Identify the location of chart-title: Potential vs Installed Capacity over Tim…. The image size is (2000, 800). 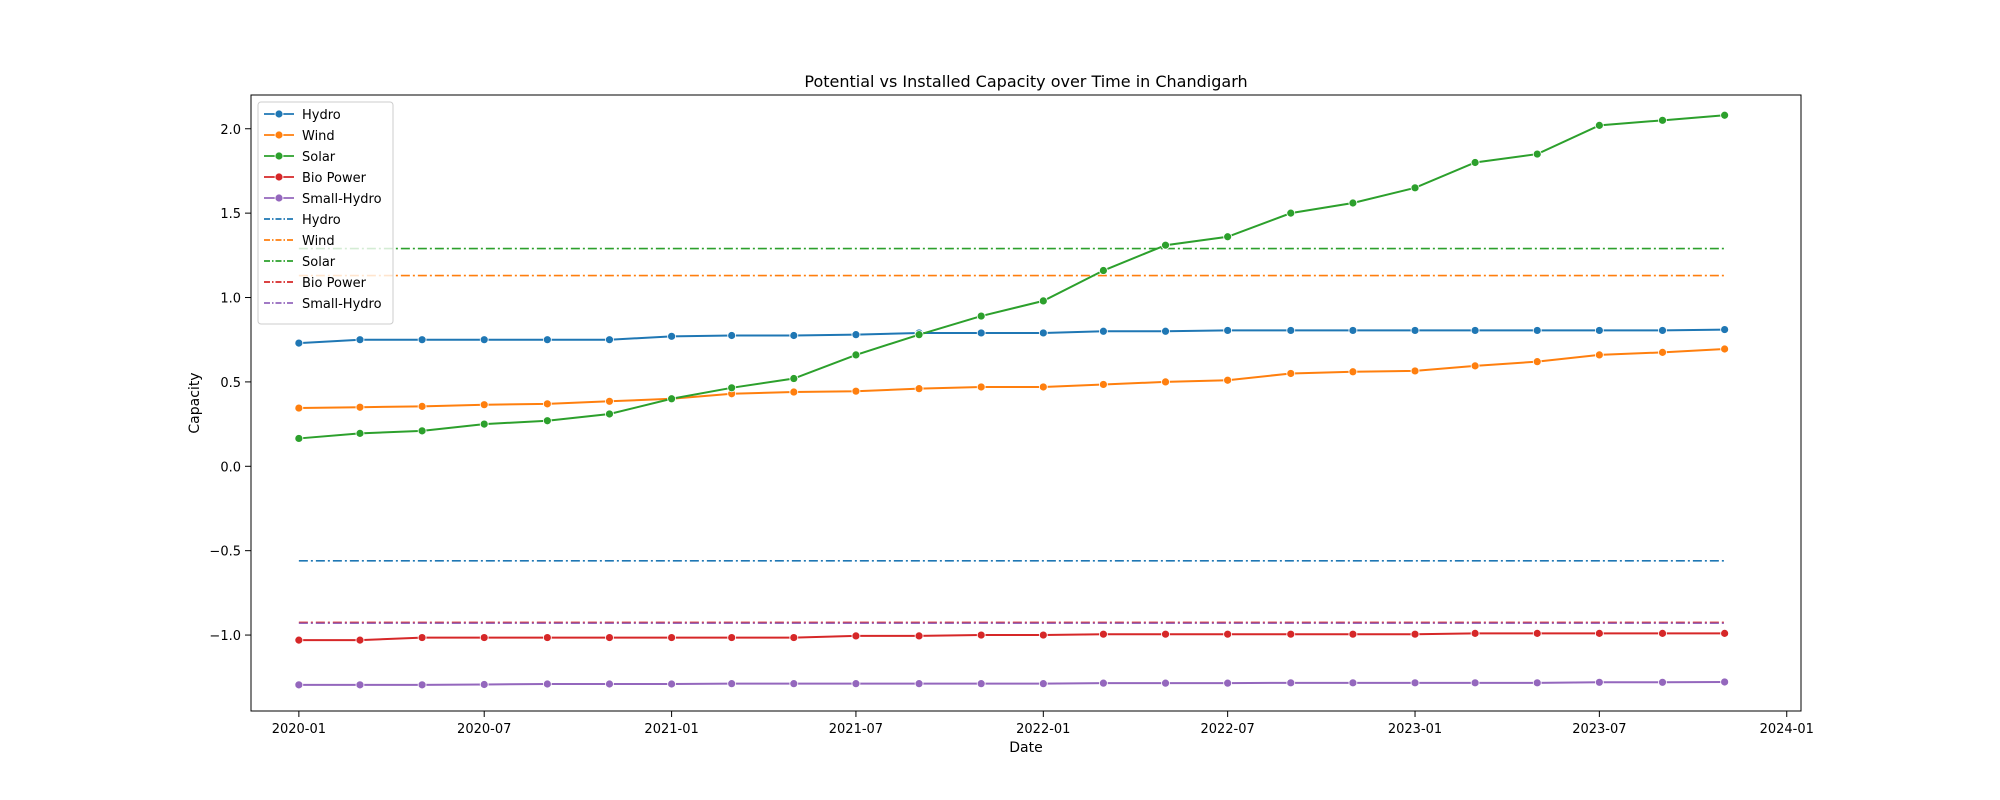
(1025, 81).